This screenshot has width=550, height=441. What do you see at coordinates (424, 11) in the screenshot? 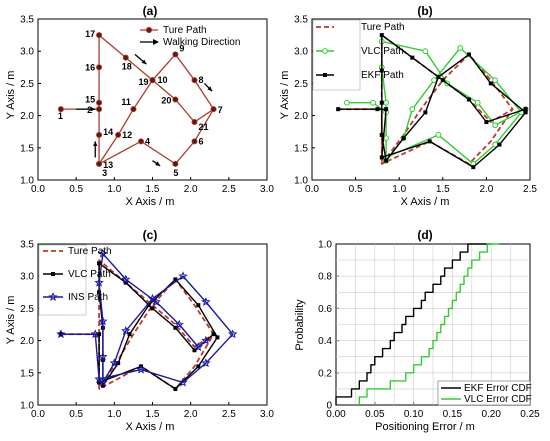
I see `panel-label-b: (b)` at bounding box center [424, 11].